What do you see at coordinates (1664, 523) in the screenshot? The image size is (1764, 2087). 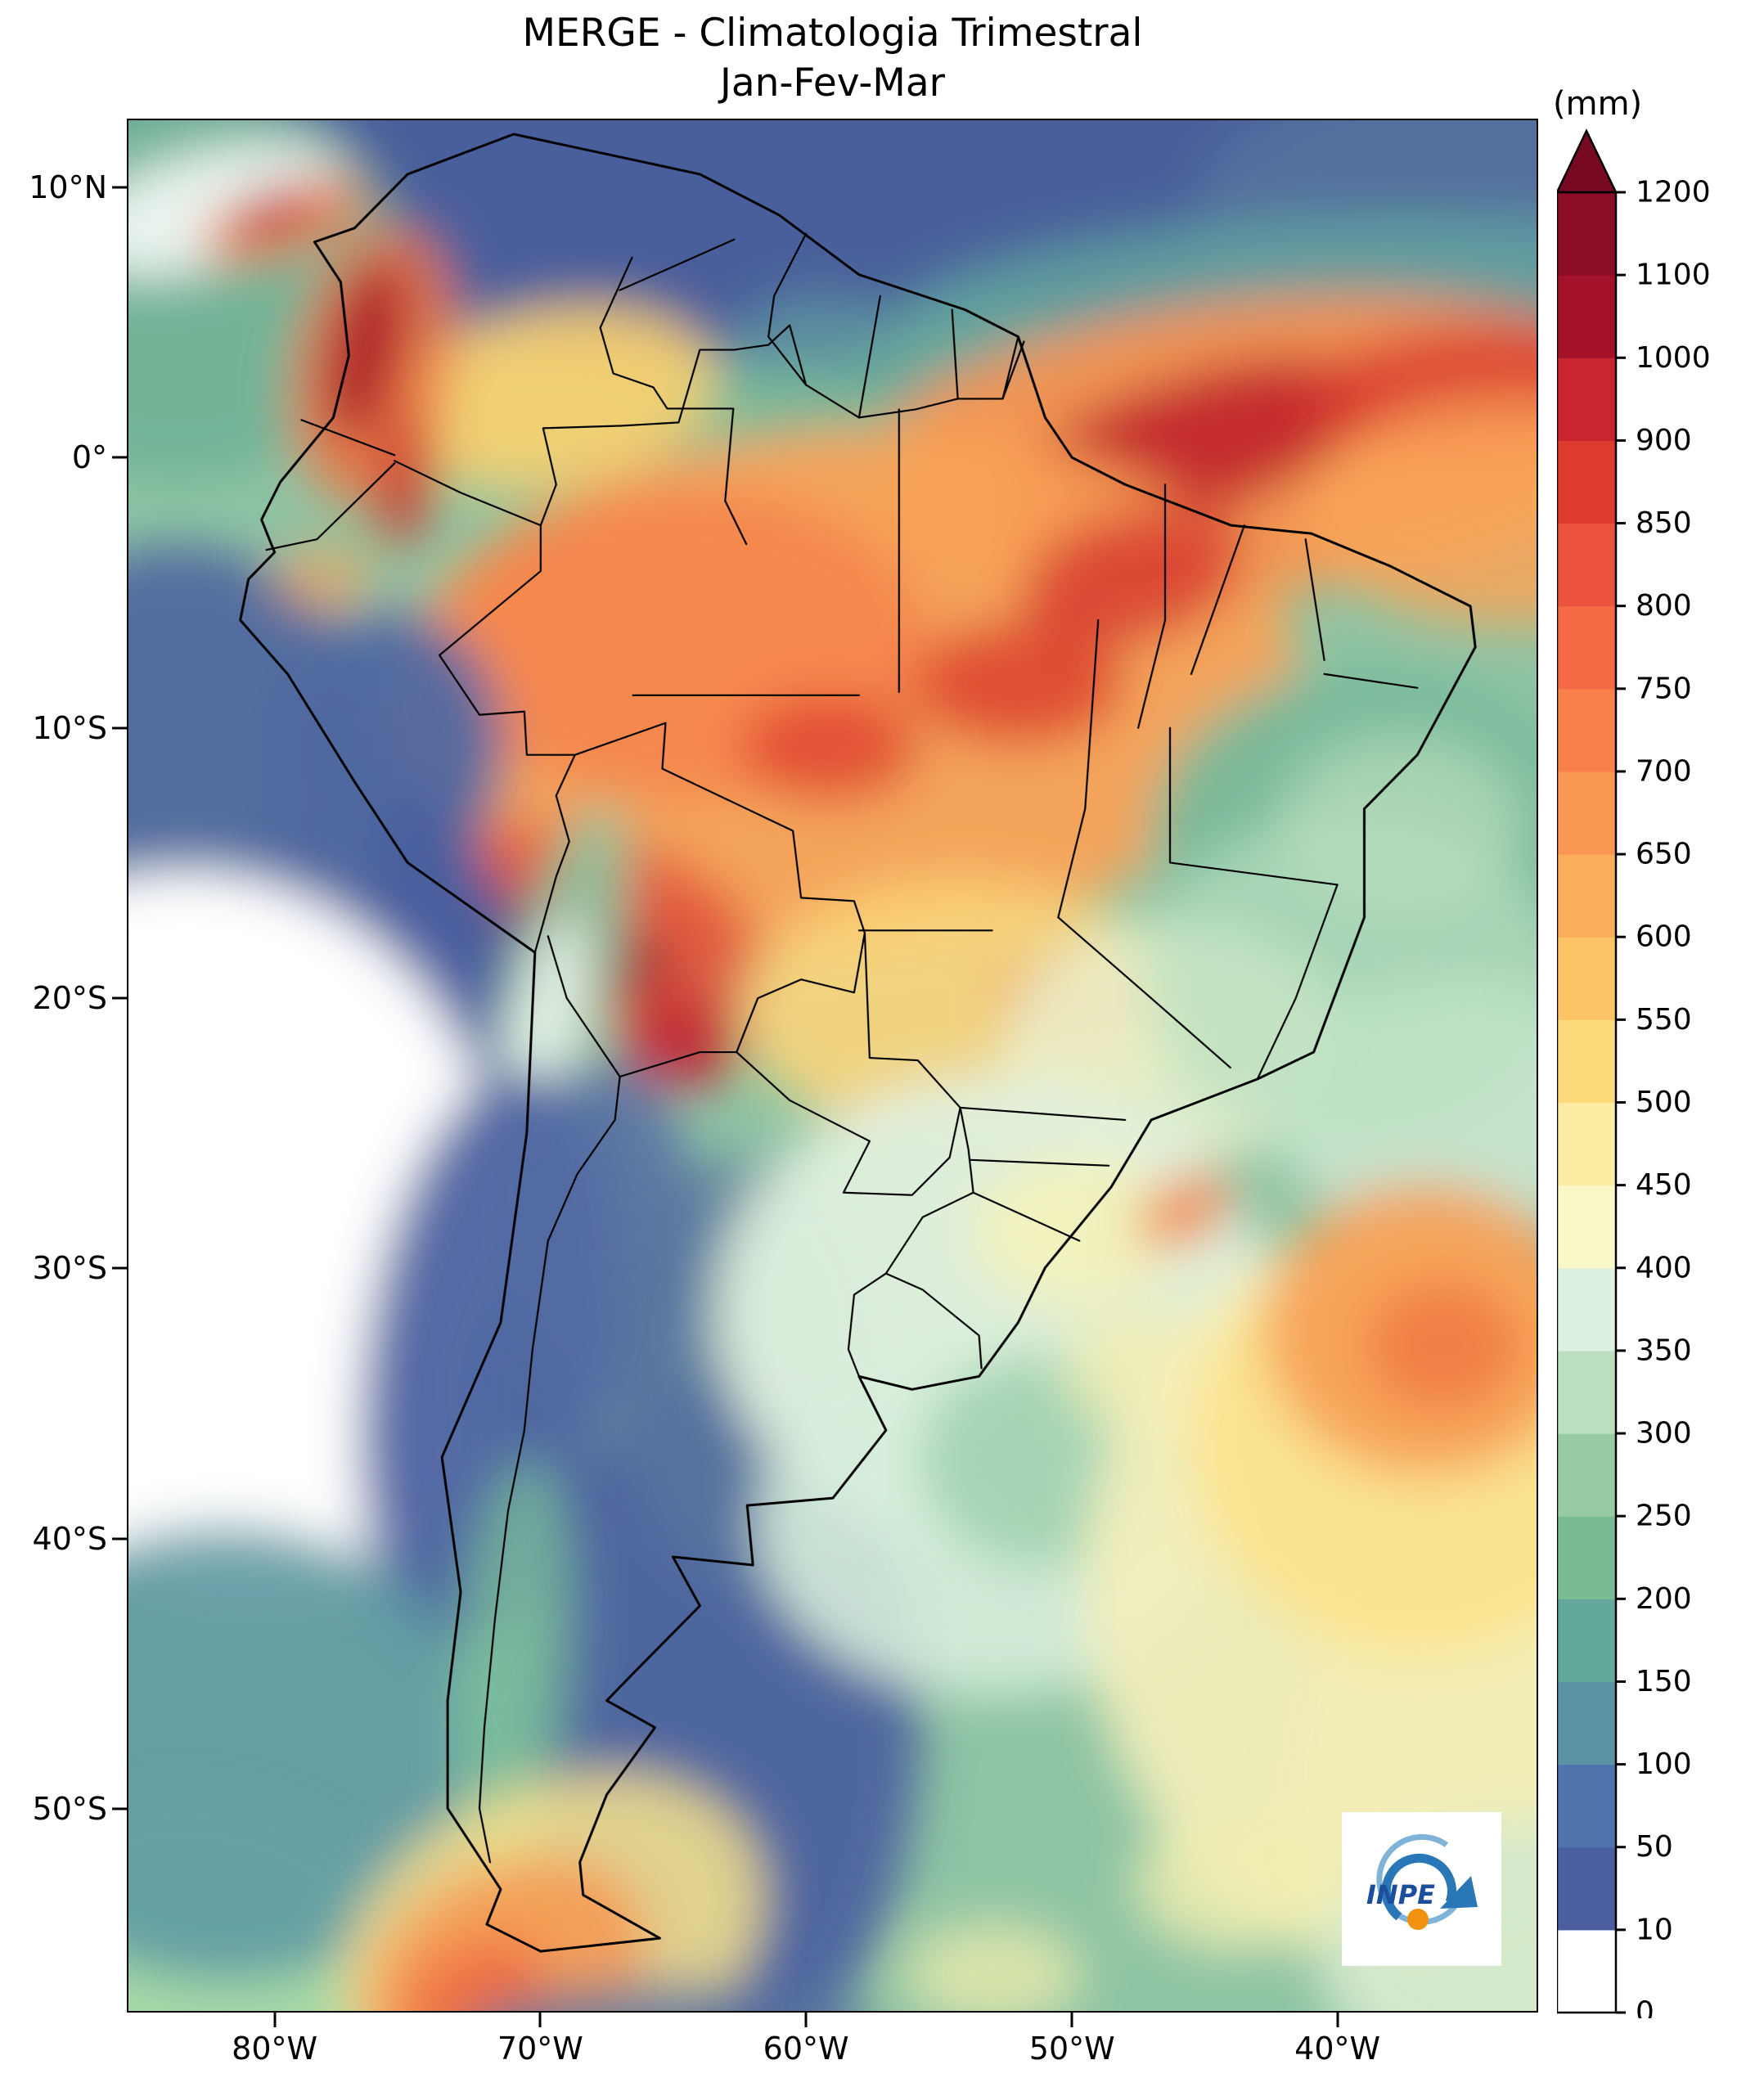 I see `colorbar-tick-label: 850` at bounding box center [1664, 523].